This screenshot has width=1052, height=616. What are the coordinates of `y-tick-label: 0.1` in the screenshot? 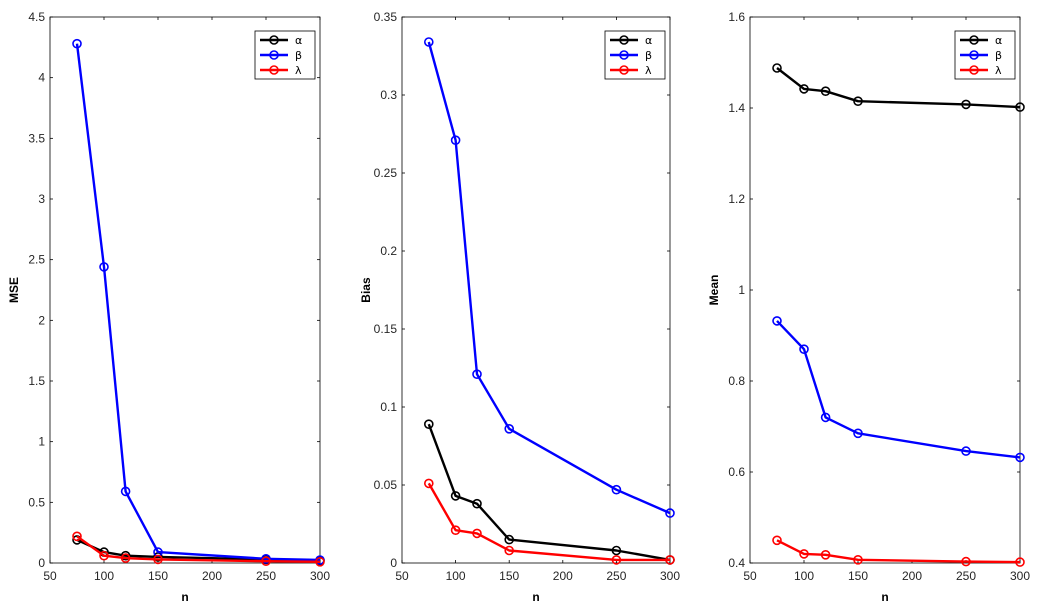 It's located at (388, 407).